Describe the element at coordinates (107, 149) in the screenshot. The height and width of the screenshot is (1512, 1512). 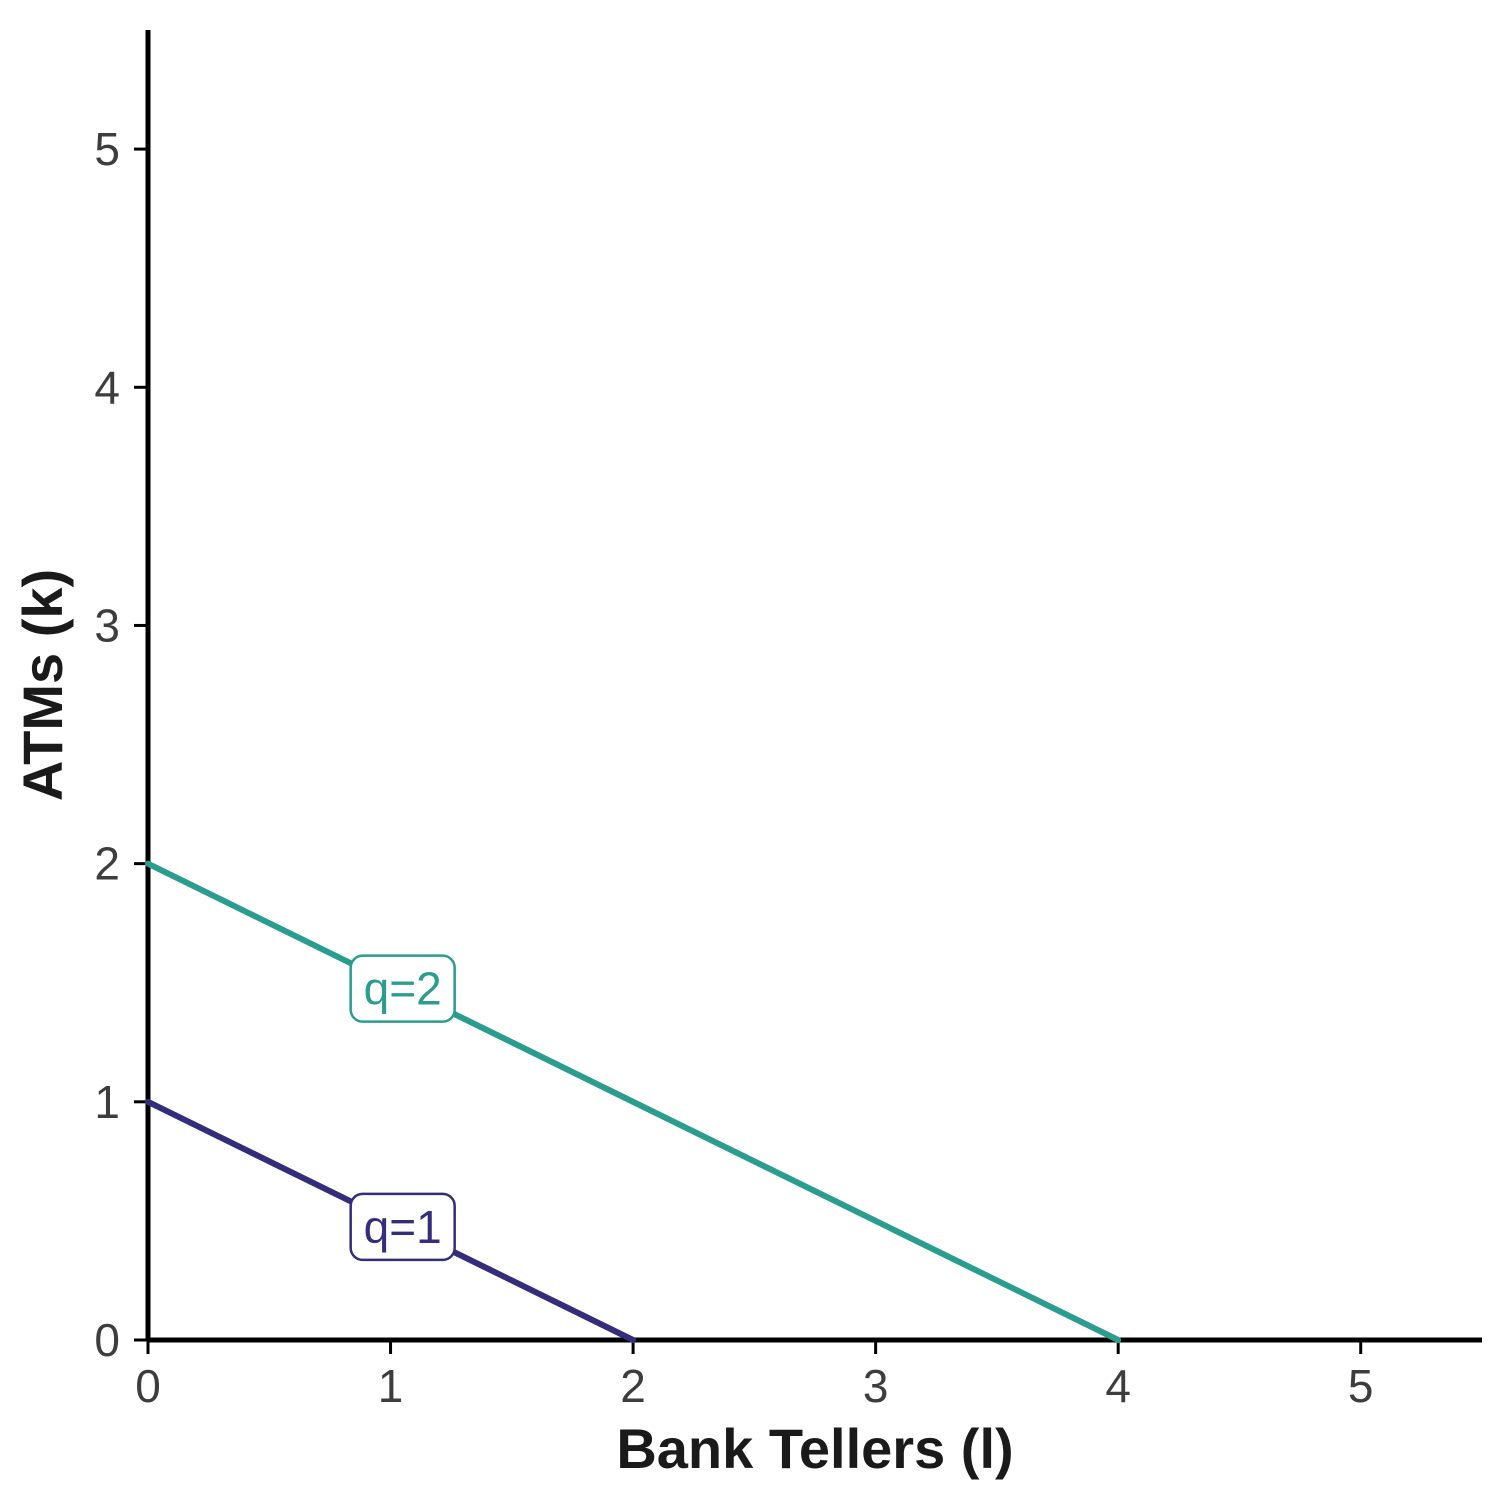
I see `y-tick-label: 5` at that location.